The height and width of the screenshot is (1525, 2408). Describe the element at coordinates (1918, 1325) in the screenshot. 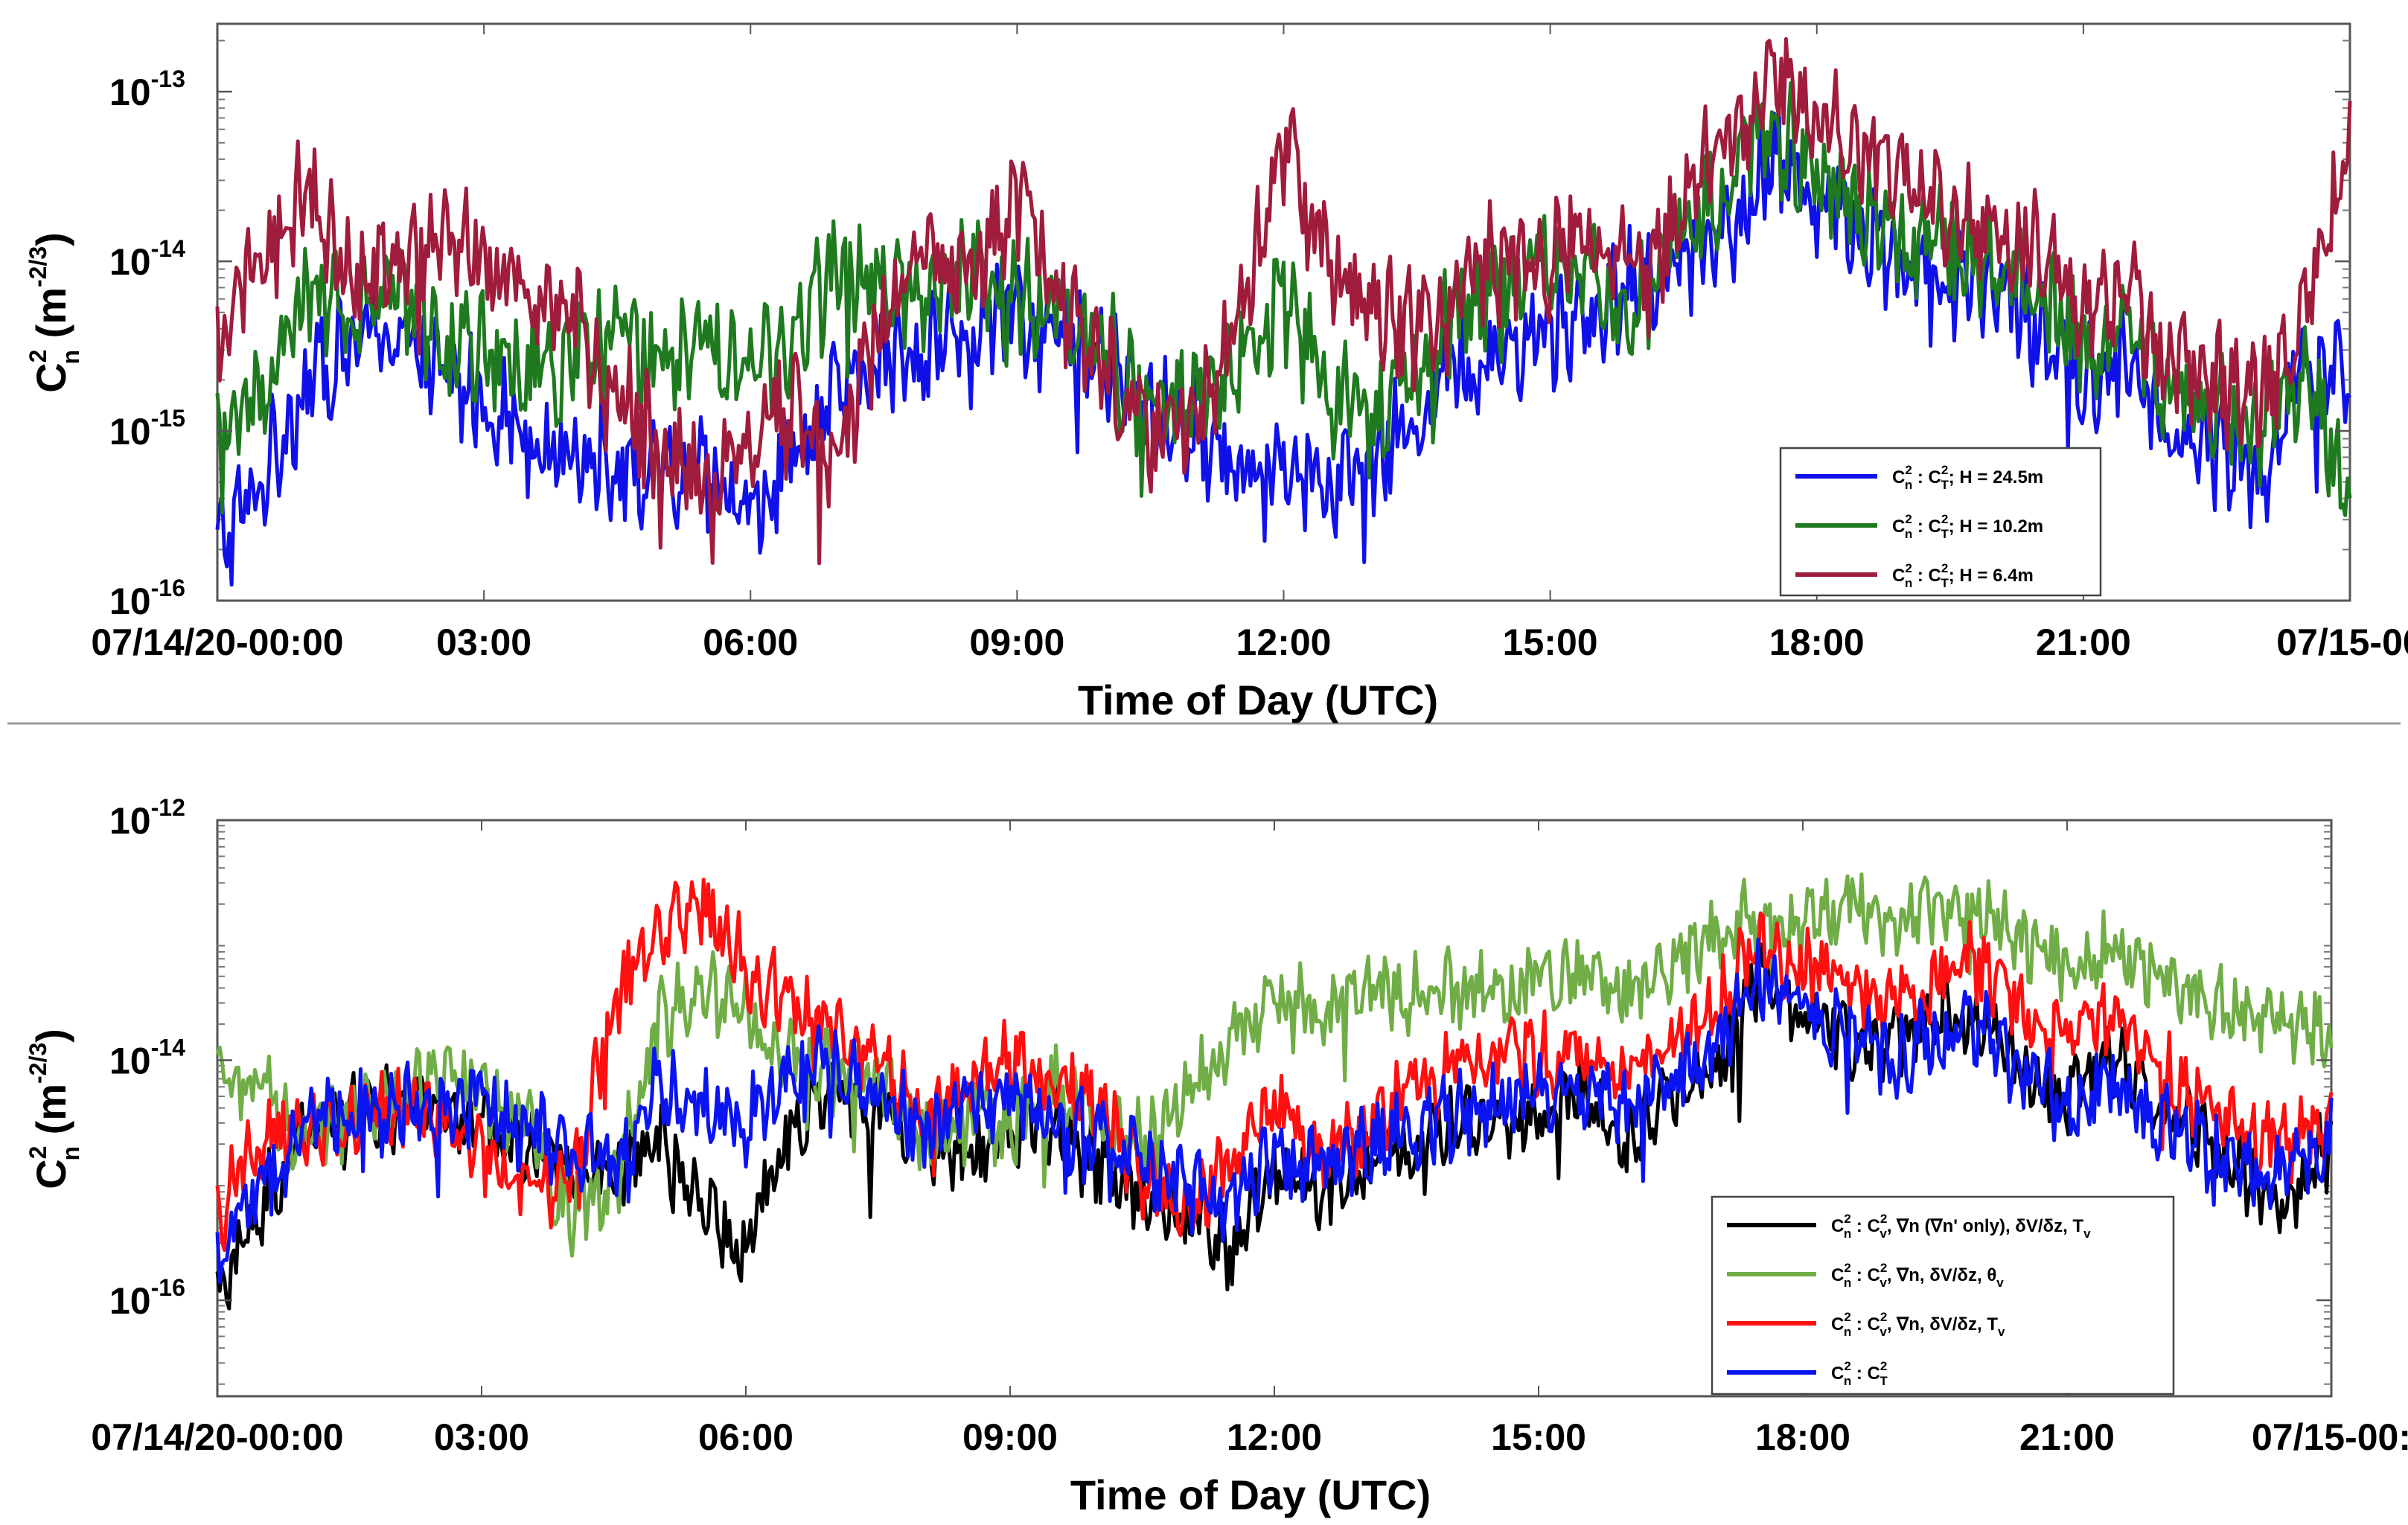

I see `legend-label-3: C2 n : C2 v, ∇n, δV/δz, Tv` at that location.